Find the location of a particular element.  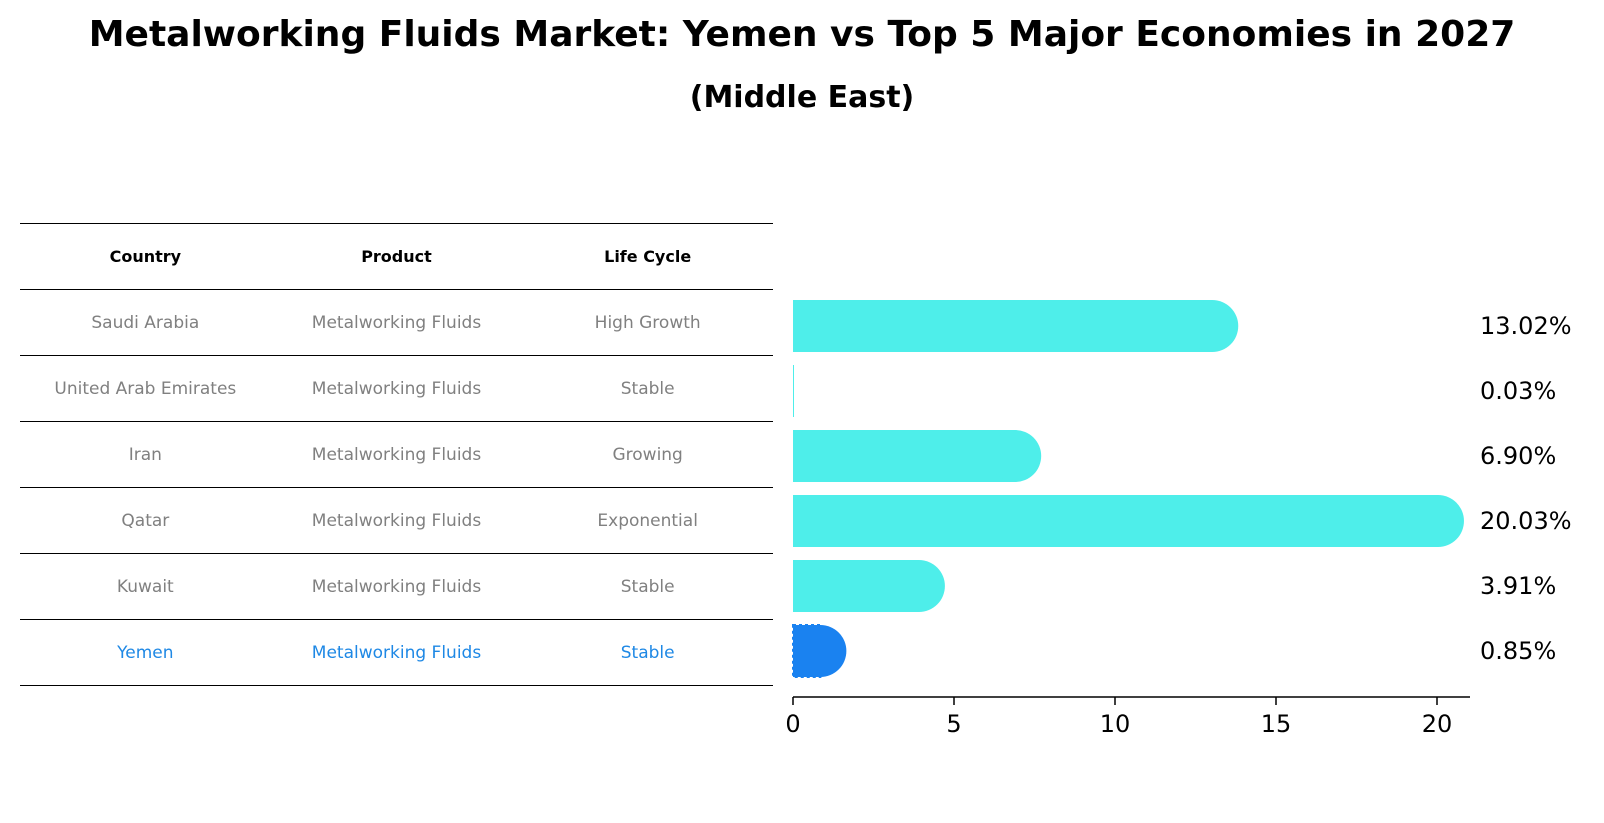

cell-life-cycle: High Growth is located at coordinates (647, 322).